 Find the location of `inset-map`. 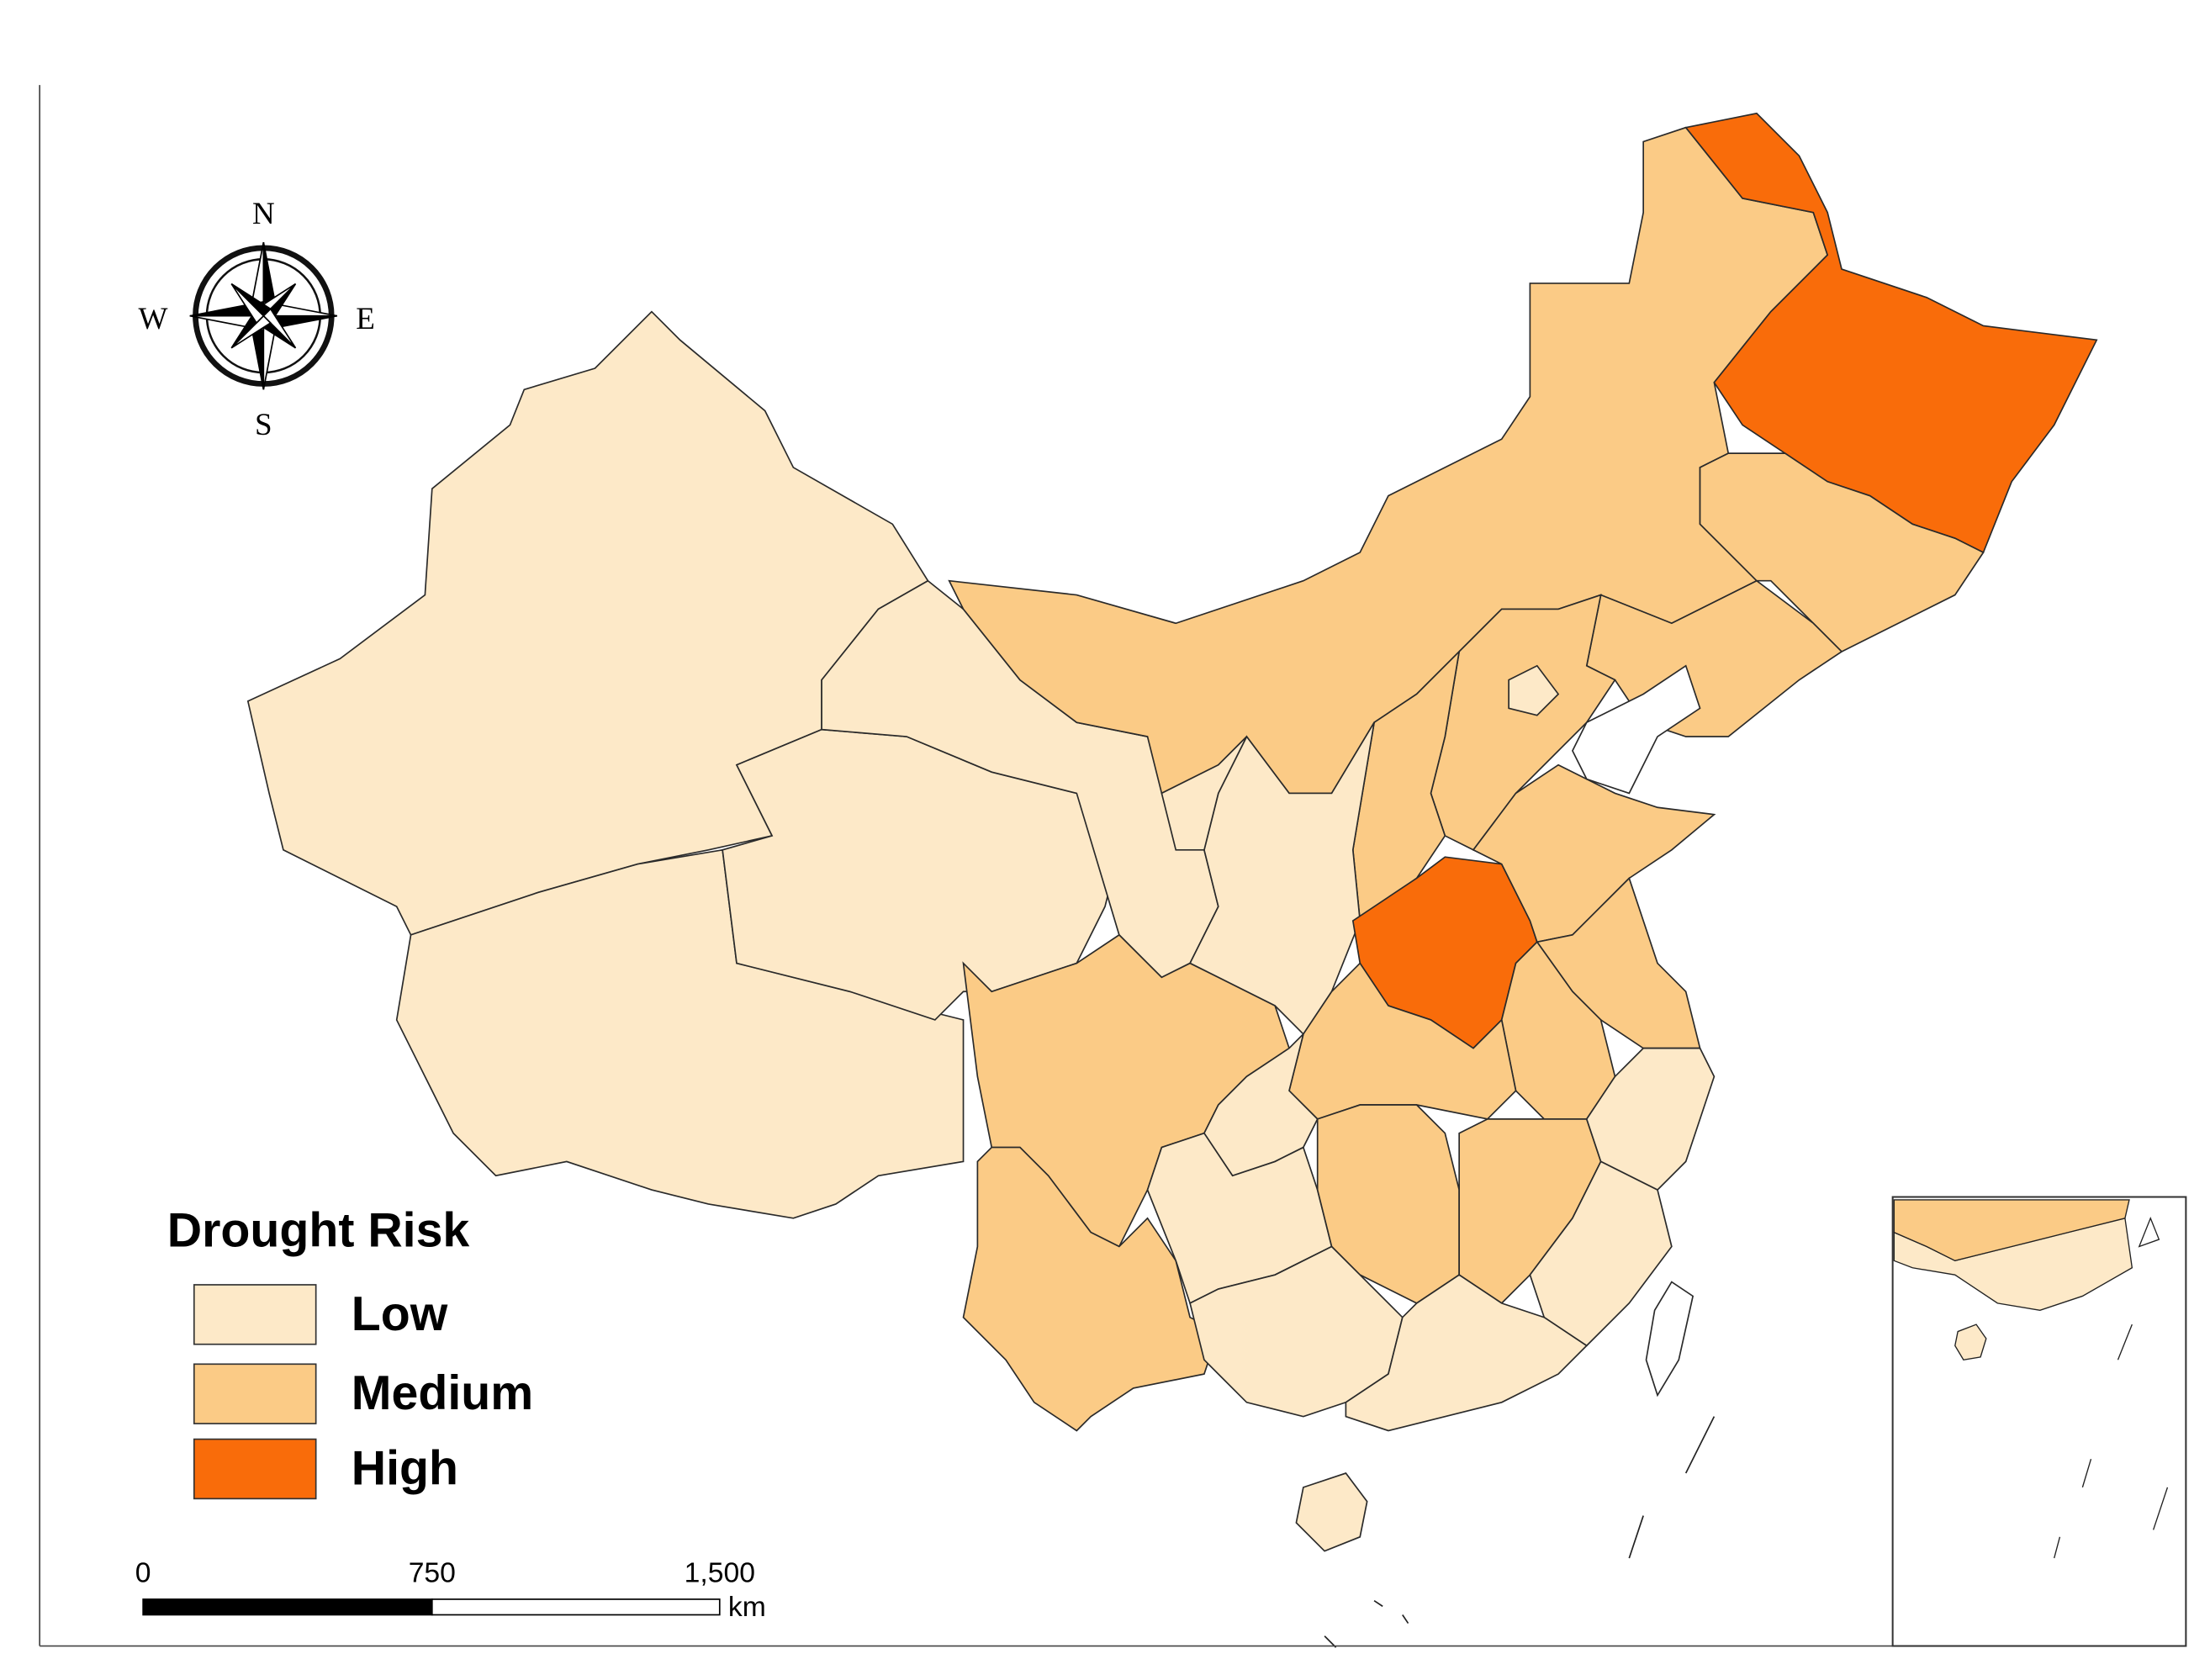

inset-map is located at coordinates (2039, 1421).